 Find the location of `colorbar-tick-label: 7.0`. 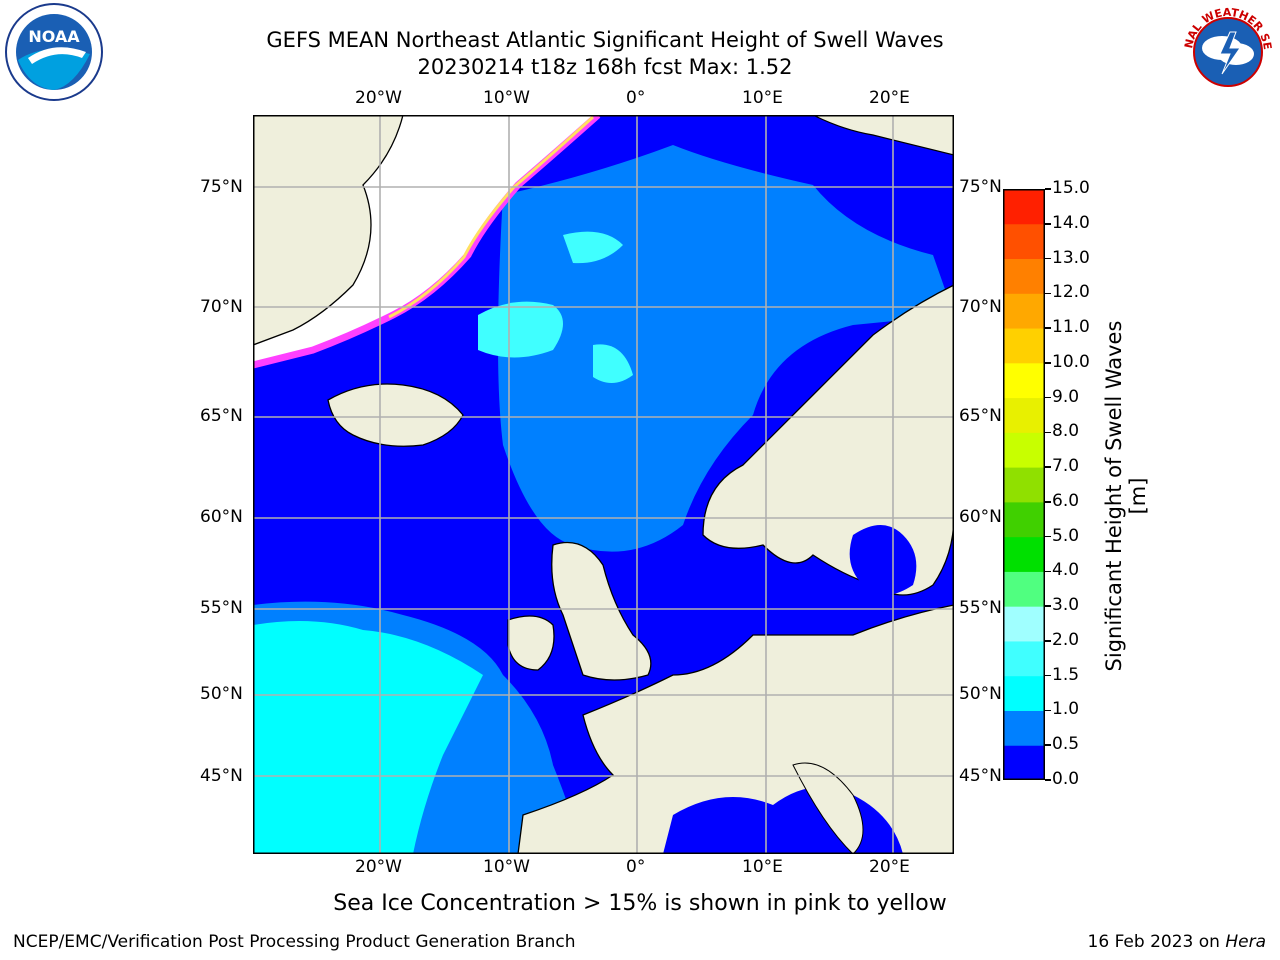

colorbar-tick-label: 7.0 is located at coordinates (1066, 466).